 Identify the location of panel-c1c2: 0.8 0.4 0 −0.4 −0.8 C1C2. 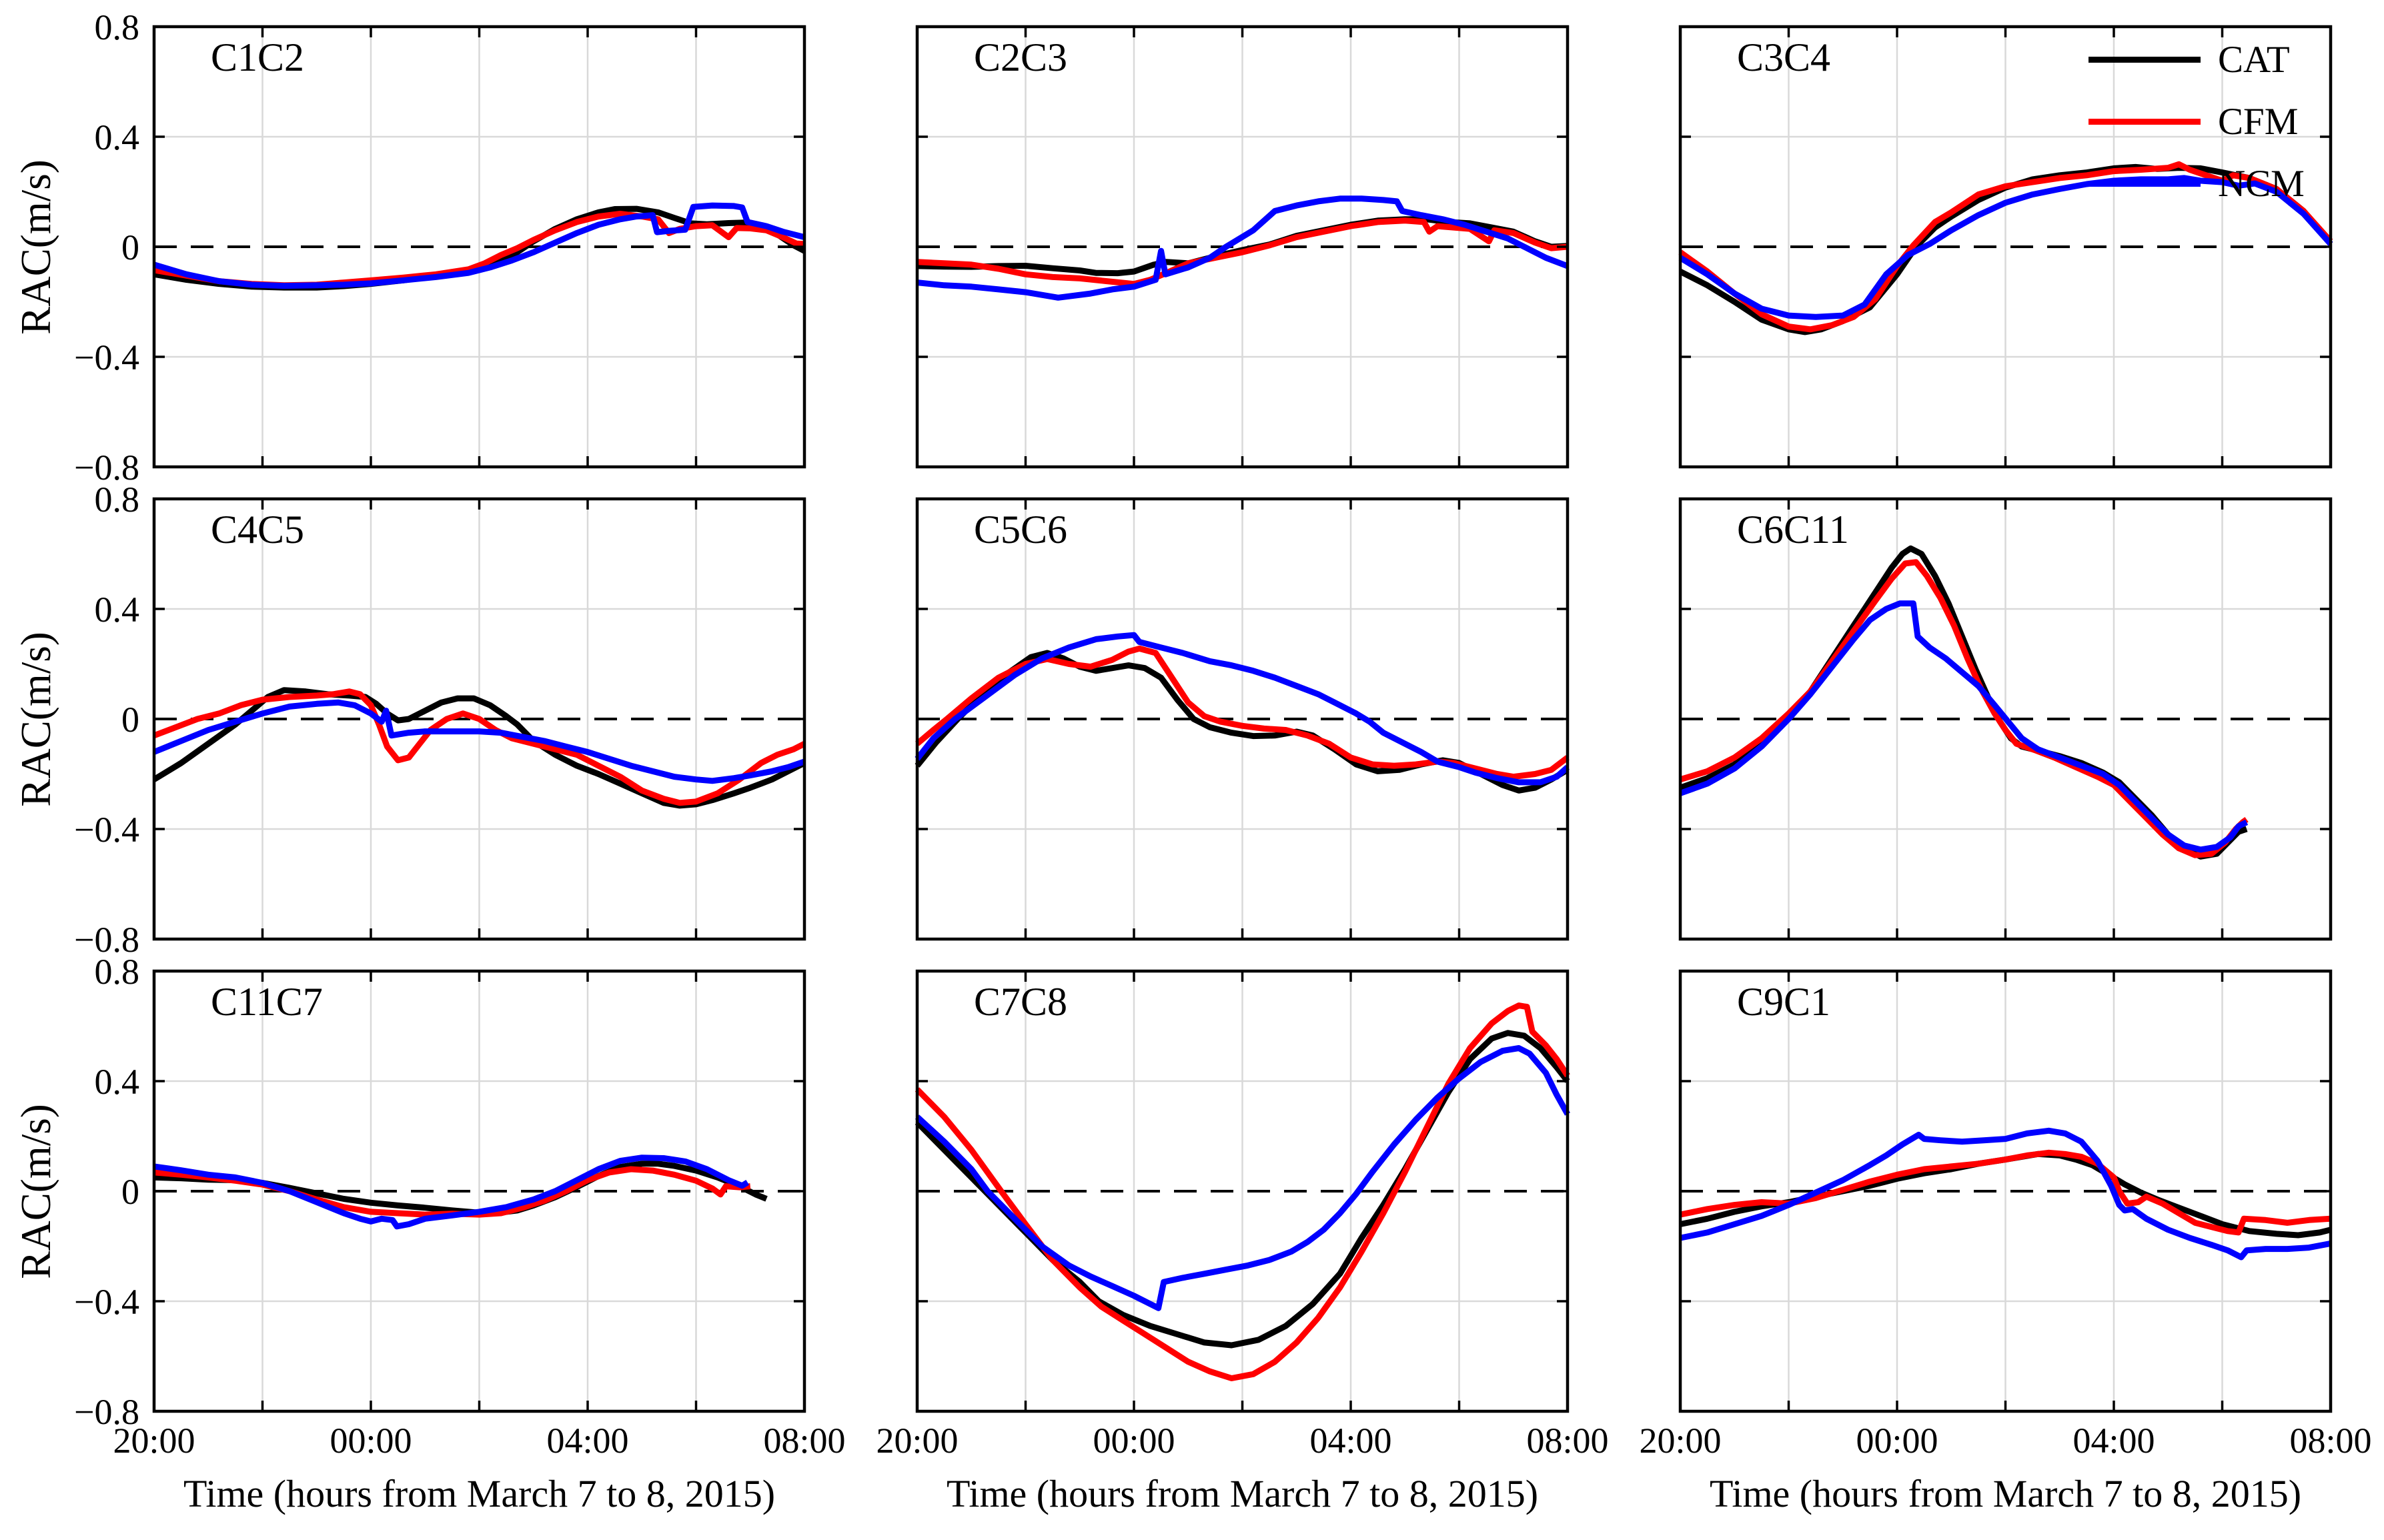
(440, 247).